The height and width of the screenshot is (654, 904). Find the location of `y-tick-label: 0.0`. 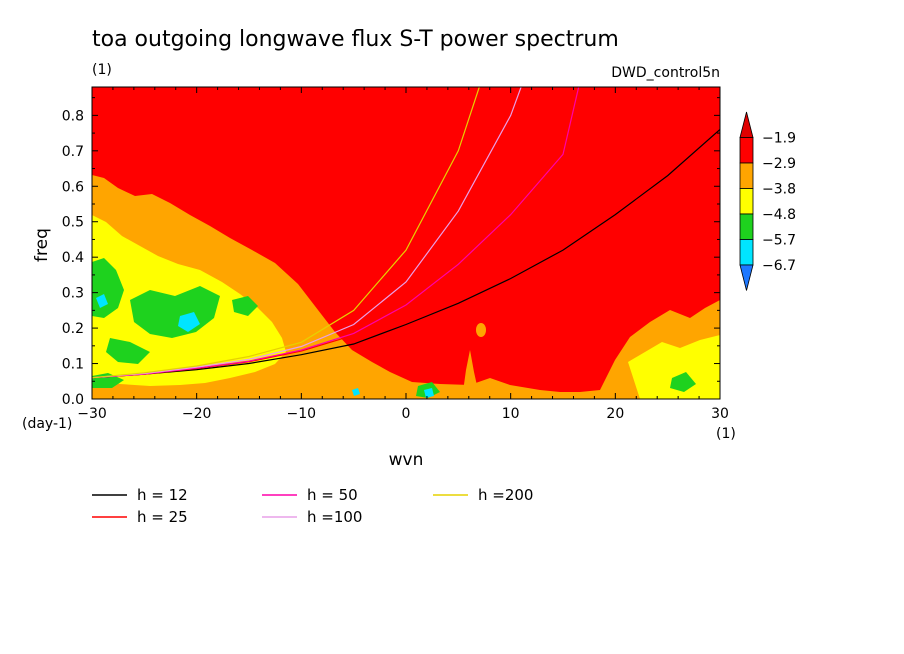

y-tick-label: 0.0 is located at coordinates (73, 400).